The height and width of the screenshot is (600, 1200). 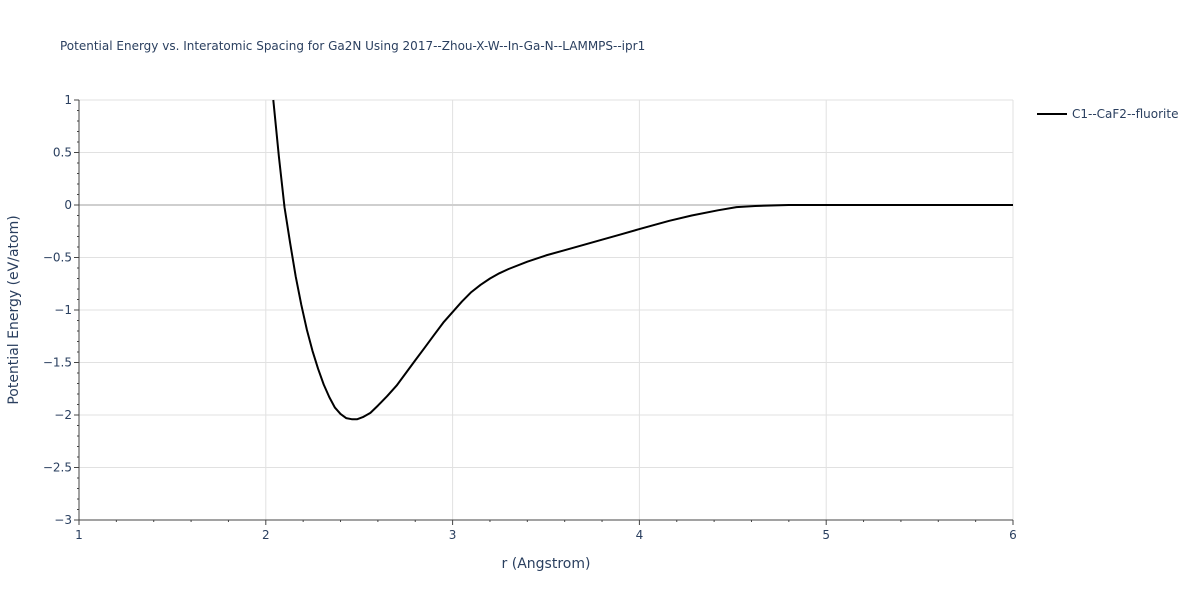 I want to click on legend: C1--CaF2--fluorite, so click(x=1107, y=114).